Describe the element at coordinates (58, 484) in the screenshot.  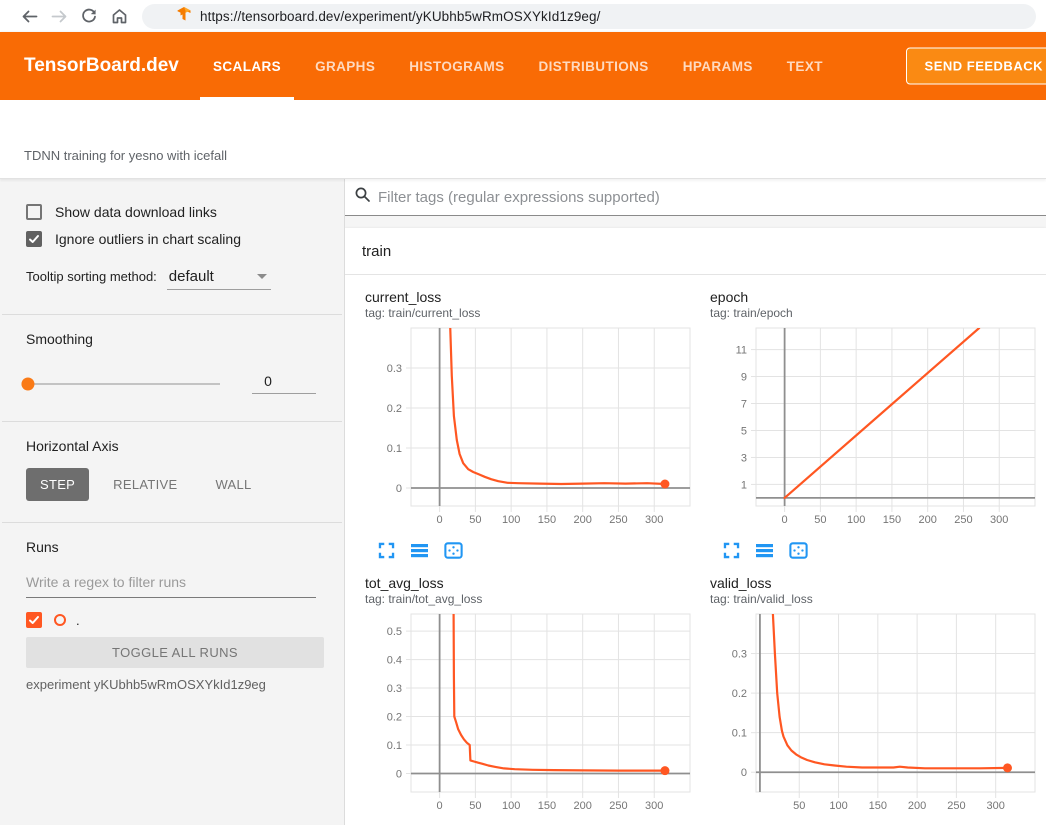
I see `axis-step-button: STEP` at that location.